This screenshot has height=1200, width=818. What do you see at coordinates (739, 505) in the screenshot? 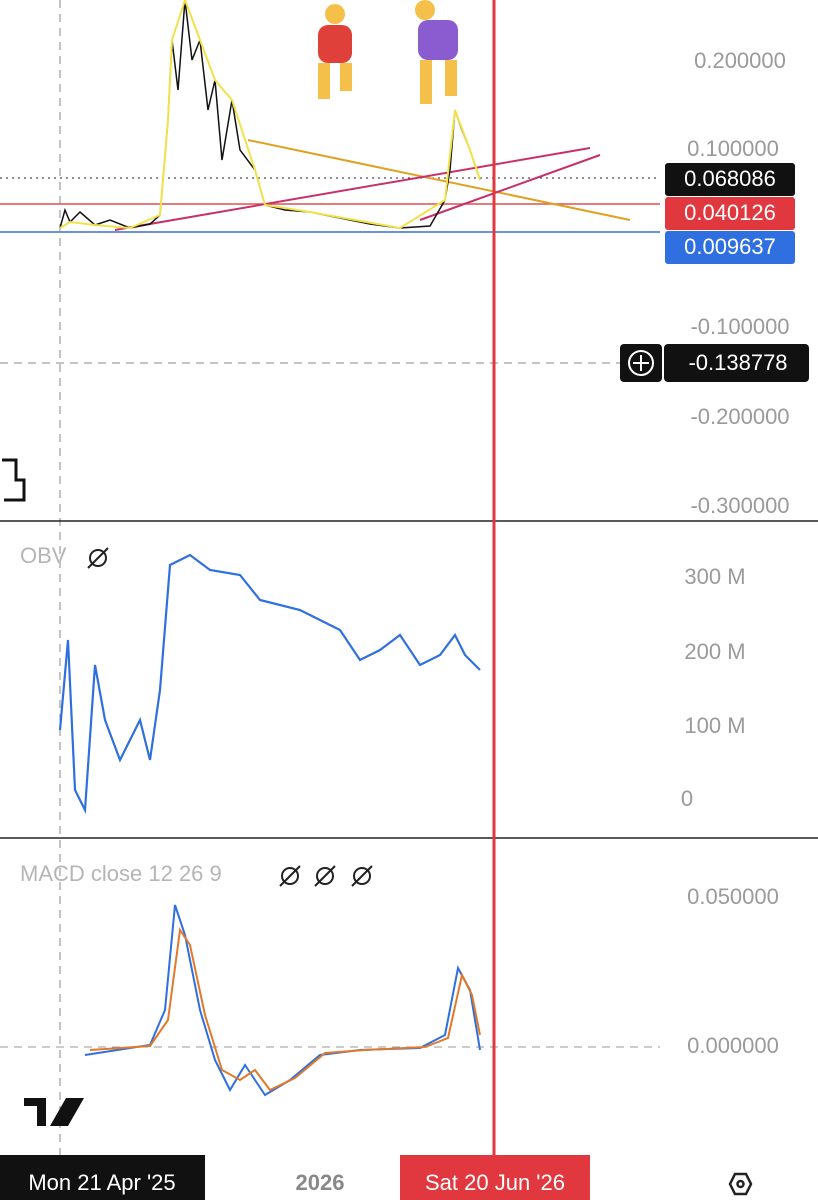
I see `price-tick: -0.300000` at bounding box center [739, 505].